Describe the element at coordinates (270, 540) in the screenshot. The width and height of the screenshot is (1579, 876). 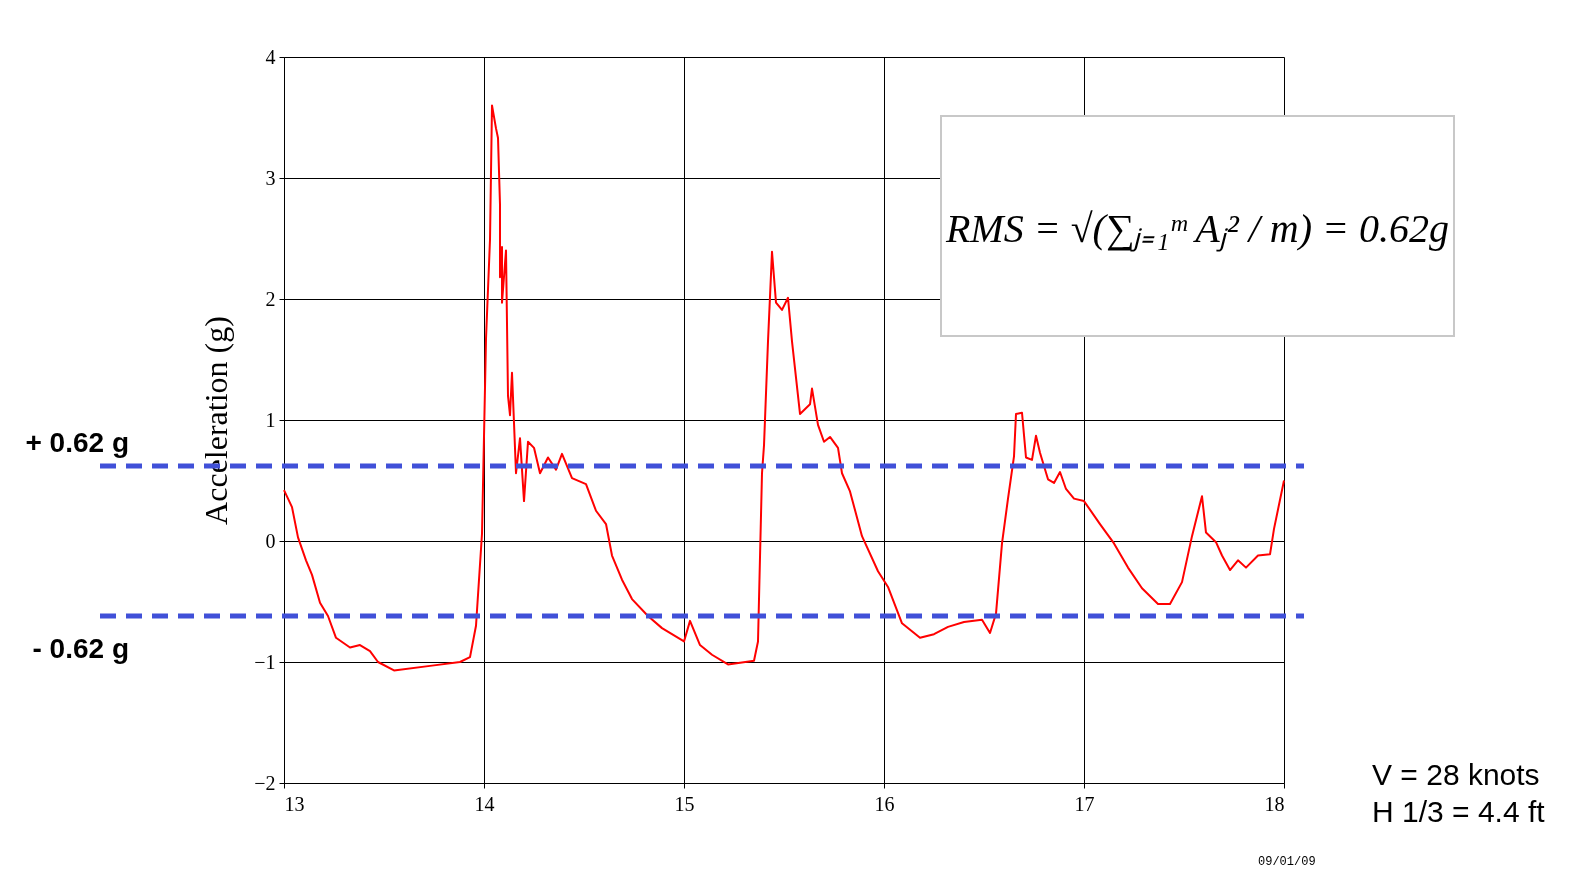
I see `y-tick-label: 0` at that location.